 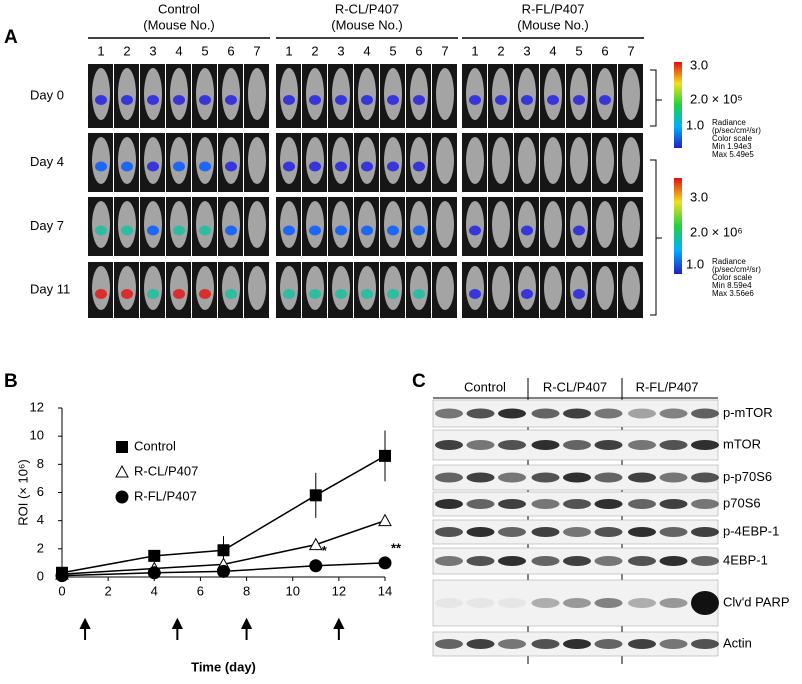 What do you see at coordinates (126, 50) in the screenshot?
I see `mouse-number: 2` at bounding box center [126, 50].